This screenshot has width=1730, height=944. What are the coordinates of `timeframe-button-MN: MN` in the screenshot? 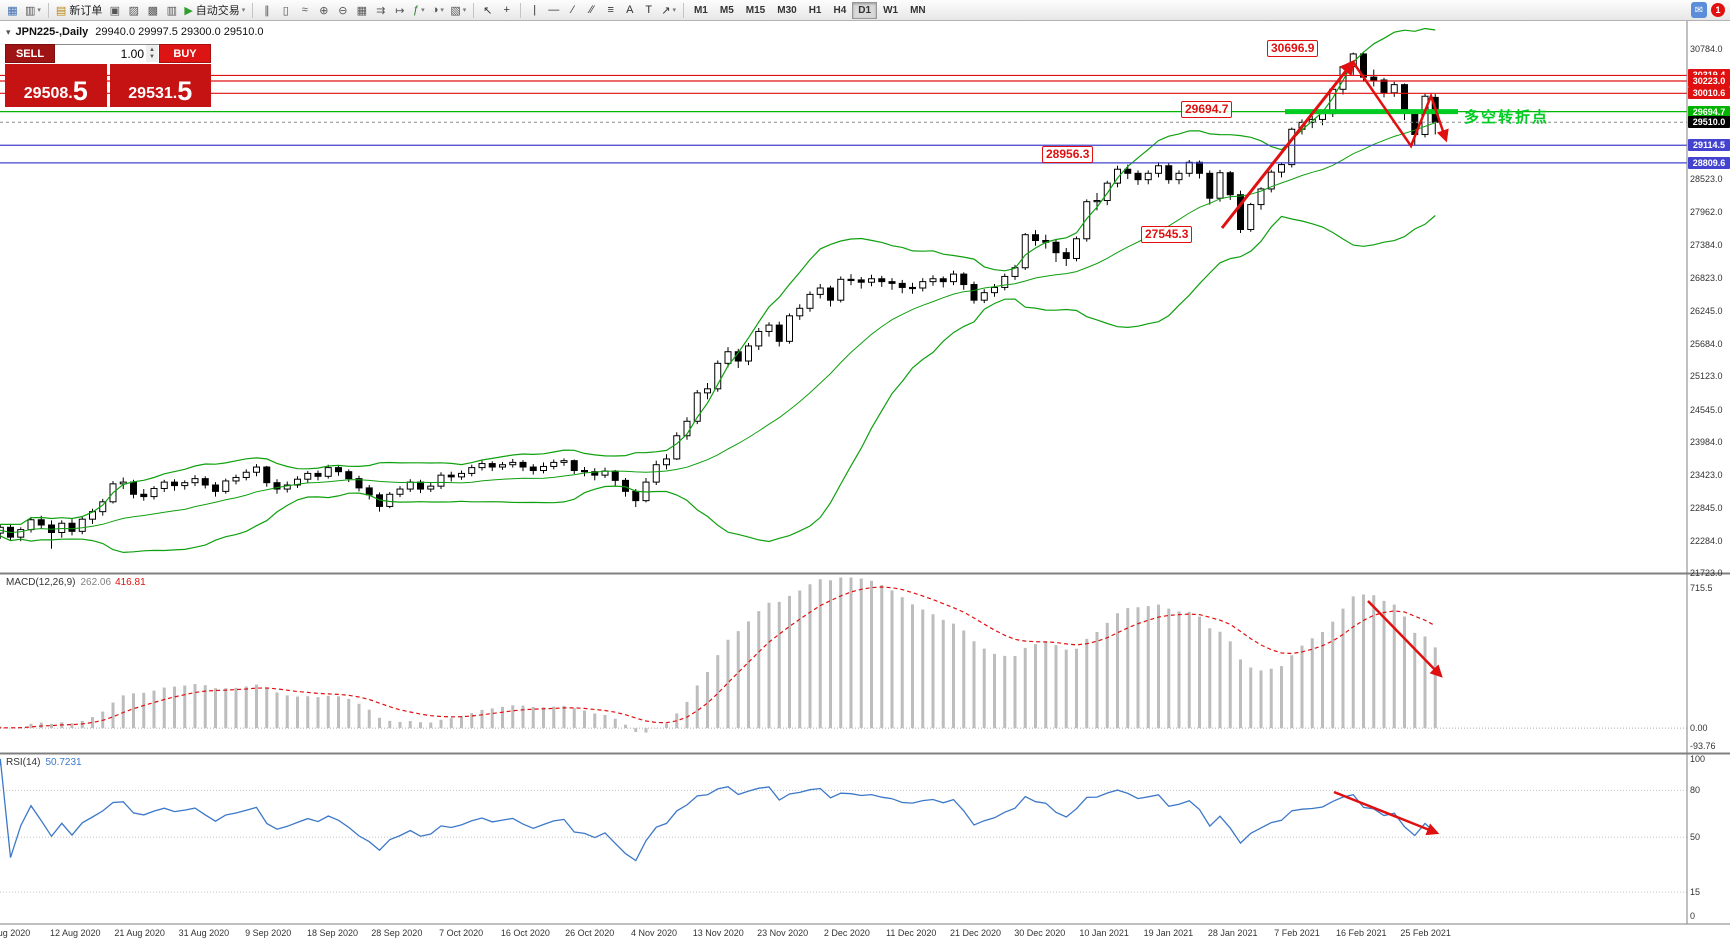 It's located at (918, 10).